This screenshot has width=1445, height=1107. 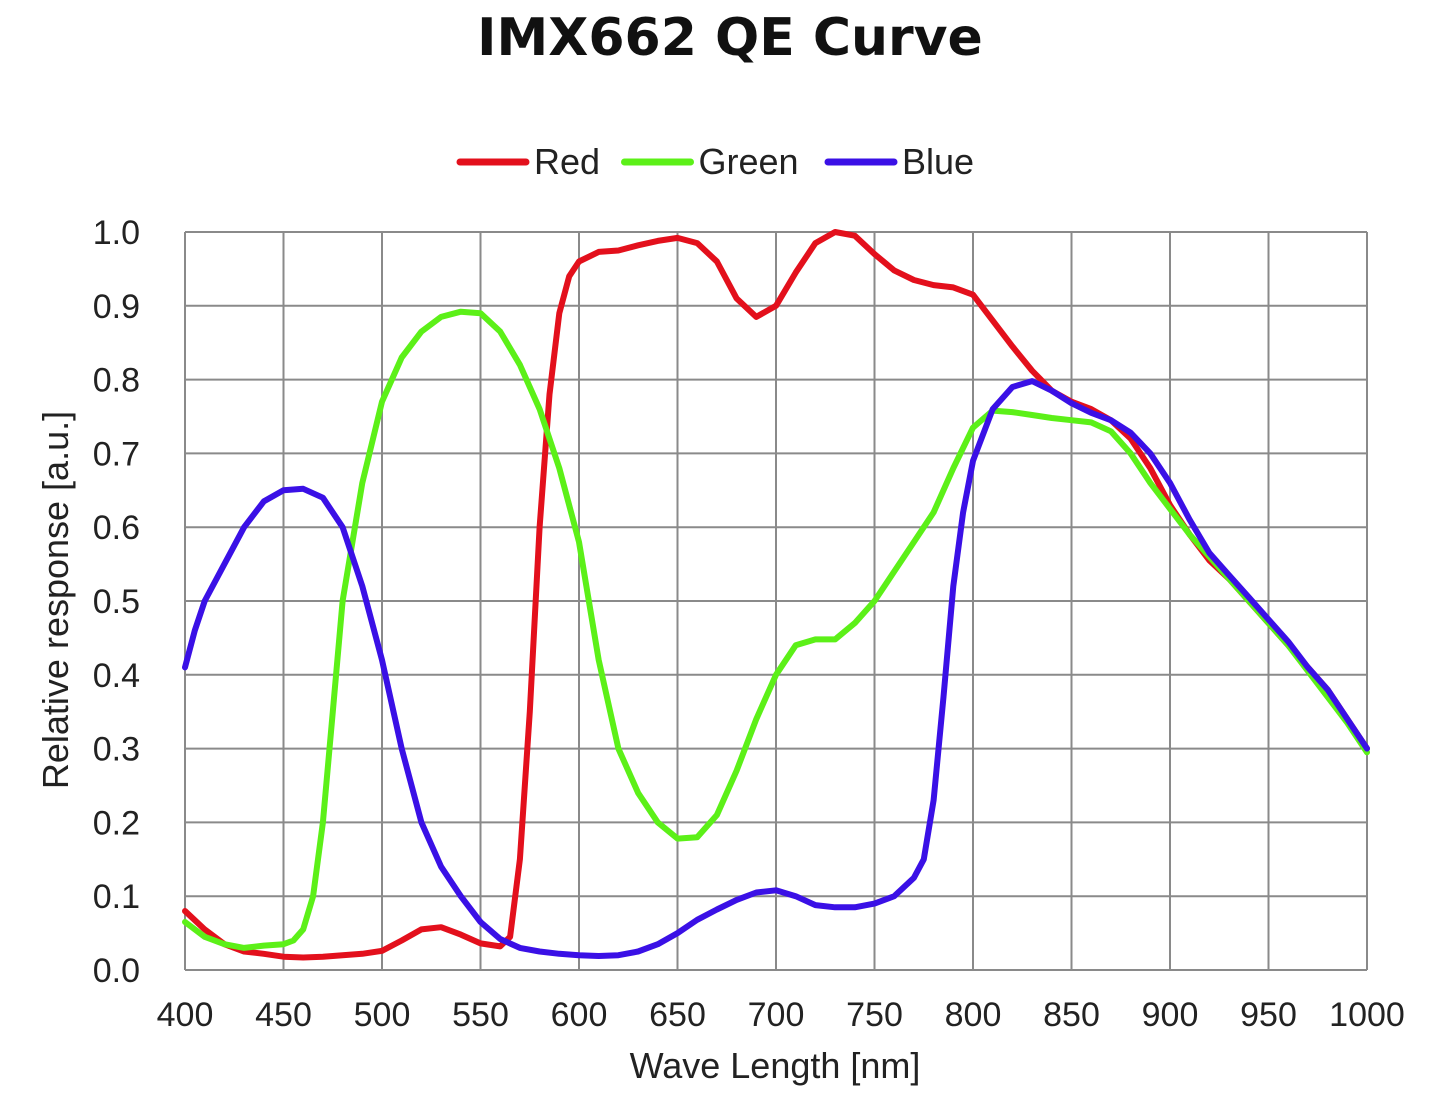 What do you see at coordinates (973, 1015) in the screenshot?
I see `x-tick-label: 800` at bounding box center [973, 1015].